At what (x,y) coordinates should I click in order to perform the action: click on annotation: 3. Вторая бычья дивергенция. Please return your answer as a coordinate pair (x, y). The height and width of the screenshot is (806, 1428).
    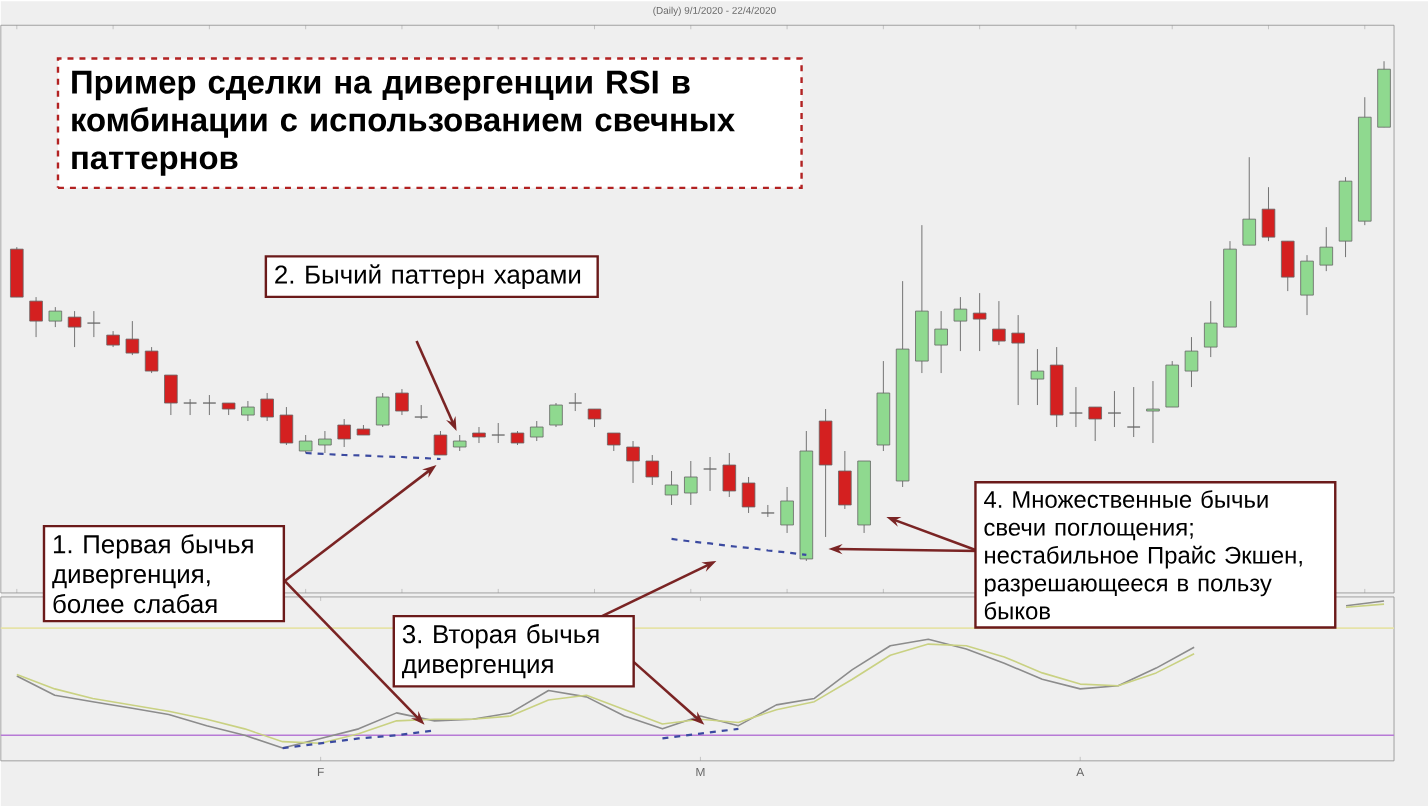
    Looking at the image, I should click on (500, 650).